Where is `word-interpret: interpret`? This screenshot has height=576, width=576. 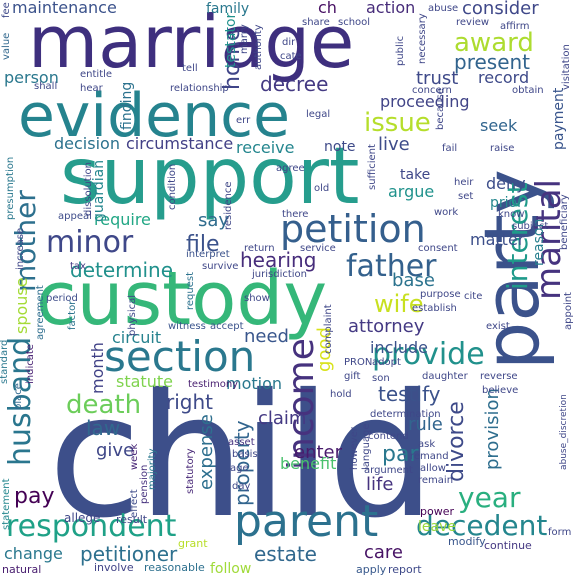
word-interpret: interpret is located at coordinates (208, 254).